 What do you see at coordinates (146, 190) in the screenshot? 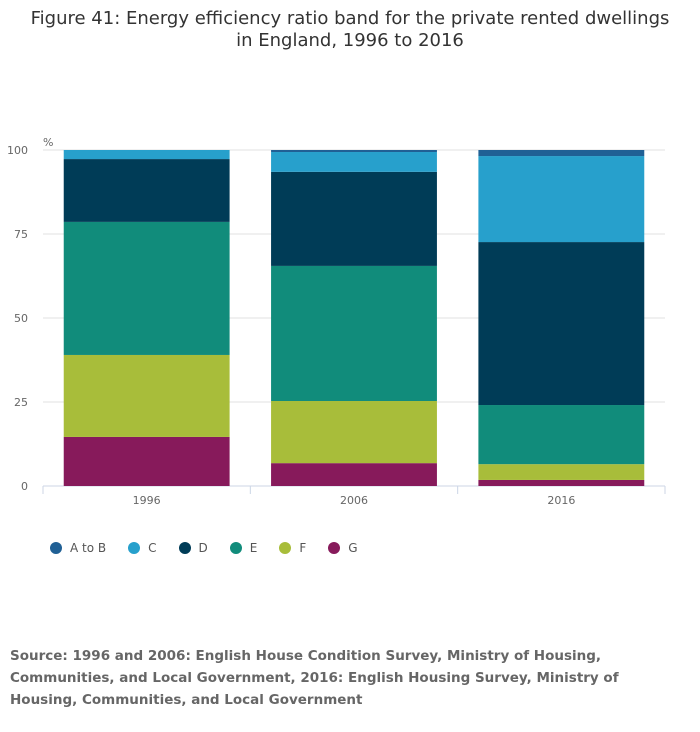
I see `bar-segment-1996-D` at bounding box center [146, 190].